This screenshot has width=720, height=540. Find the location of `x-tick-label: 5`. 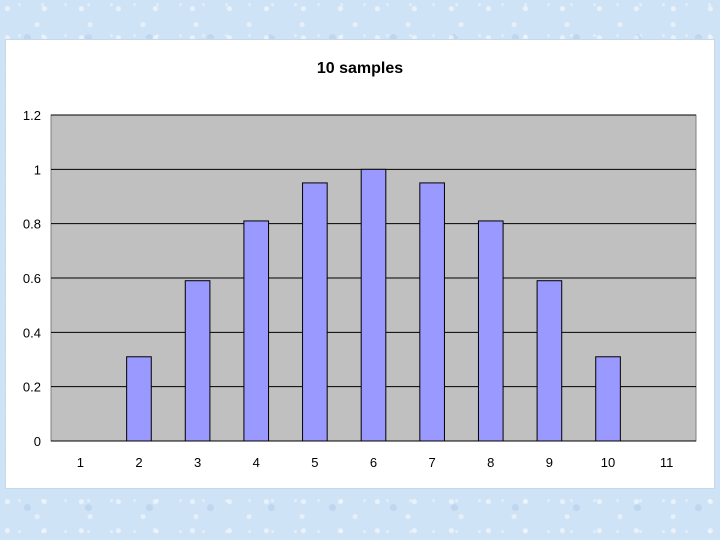

x-tick-label: 5 is located at coordinates (314, 462).